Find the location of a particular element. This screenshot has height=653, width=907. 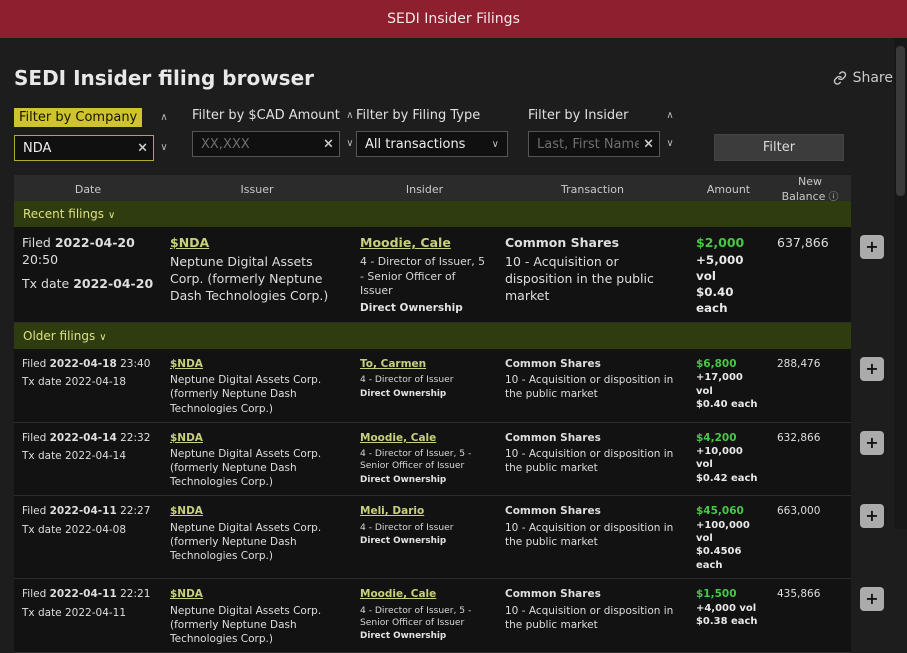

filter-group-company: Filter by Company ∧ × ∨ is located at coordinates (93, 134).